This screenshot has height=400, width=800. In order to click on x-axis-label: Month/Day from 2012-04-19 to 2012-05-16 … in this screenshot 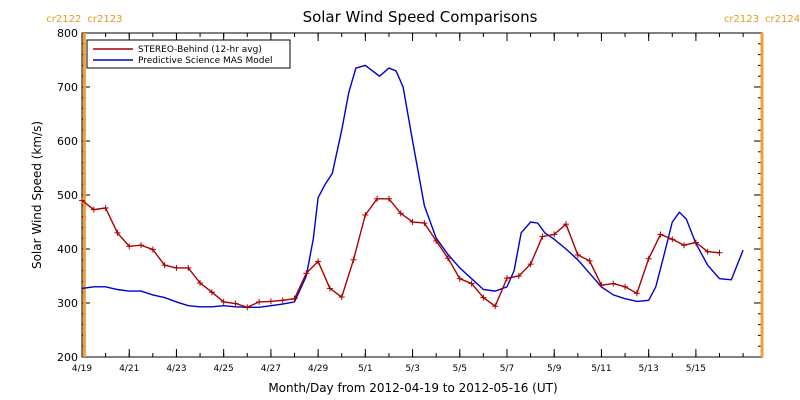, I will do `click(412, 388)`.